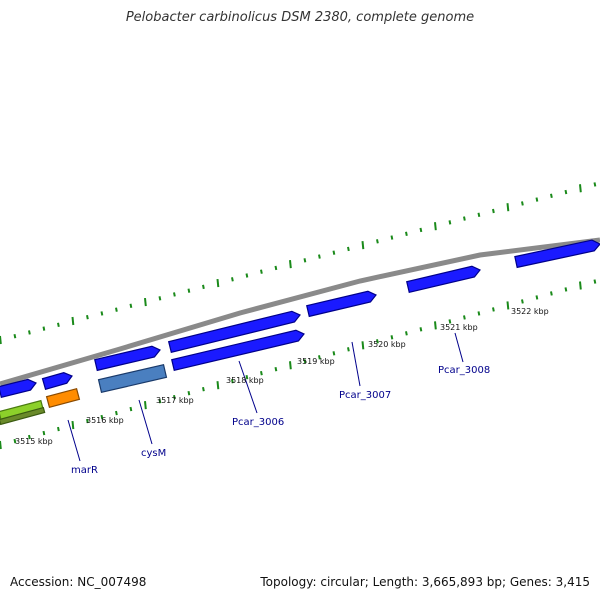 The image size is (600, 600). I want to click on kbp-label: 3522 kbp, so click(530, 311).